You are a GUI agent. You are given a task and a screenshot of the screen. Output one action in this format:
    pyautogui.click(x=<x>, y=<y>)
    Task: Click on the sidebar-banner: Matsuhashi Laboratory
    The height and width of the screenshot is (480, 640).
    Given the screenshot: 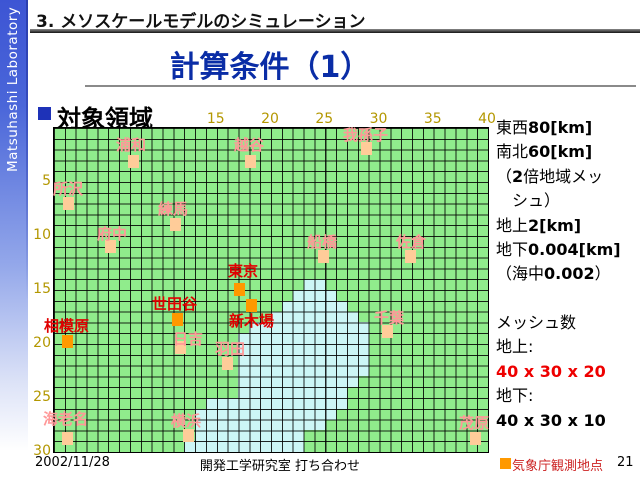 What is the action you would take?
    pyautogui.click(x=14, y=240)
    